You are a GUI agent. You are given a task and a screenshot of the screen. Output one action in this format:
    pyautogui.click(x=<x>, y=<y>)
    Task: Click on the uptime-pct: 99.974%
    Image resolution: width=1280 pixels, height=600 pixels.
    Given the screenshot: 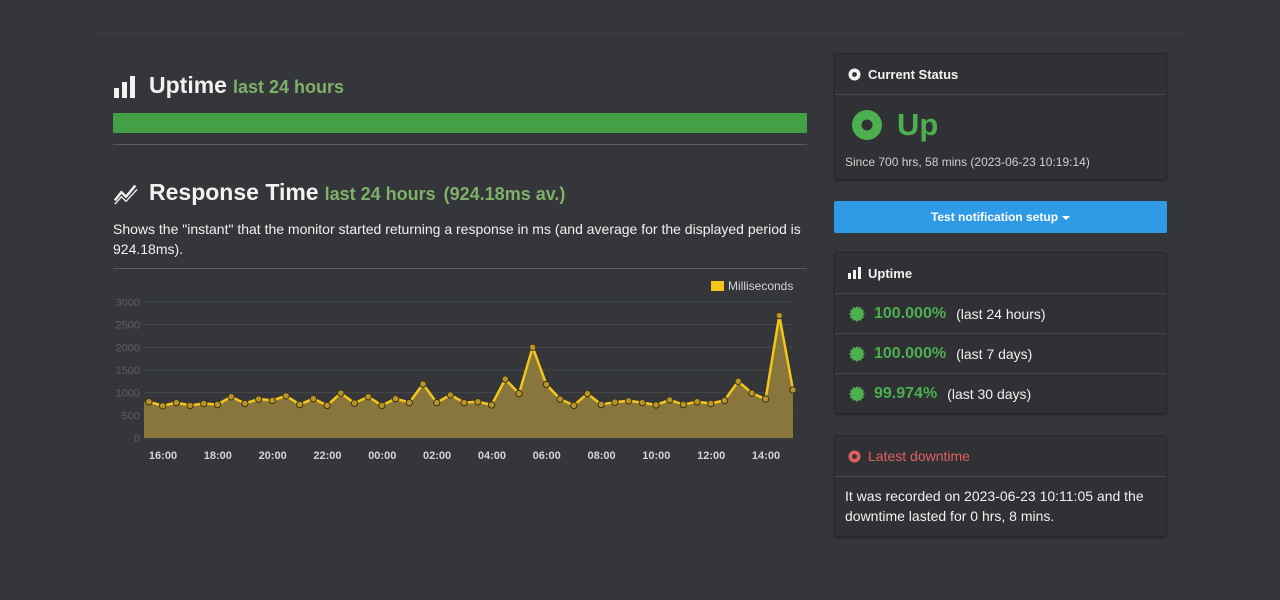 What is the action you would take?
    pyautogui.click(x=906, y=393)
    